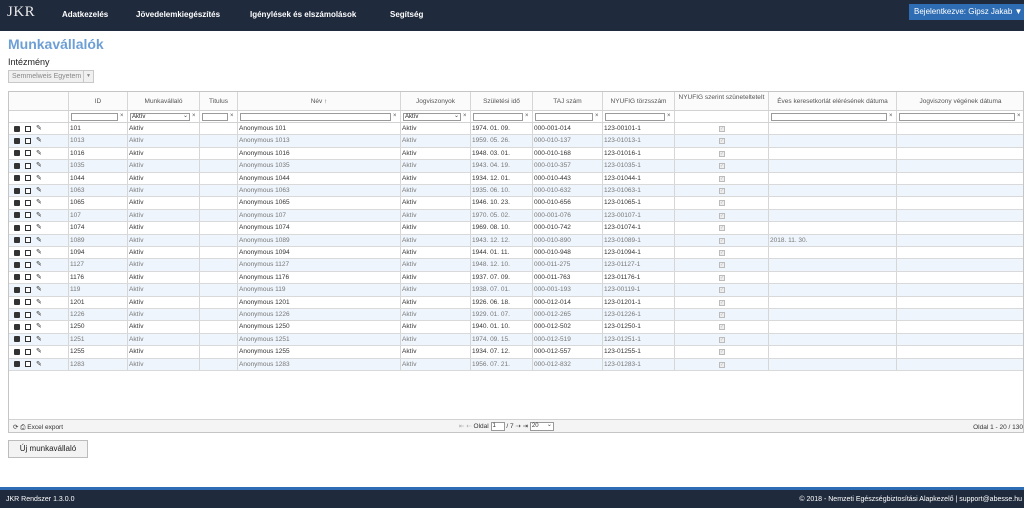 The height and width of the screenshot is (508, 1024). Describe the element at coordinates (957, 117) in the screenshot. I see `filter-input-jogviszony-vege` at that location.